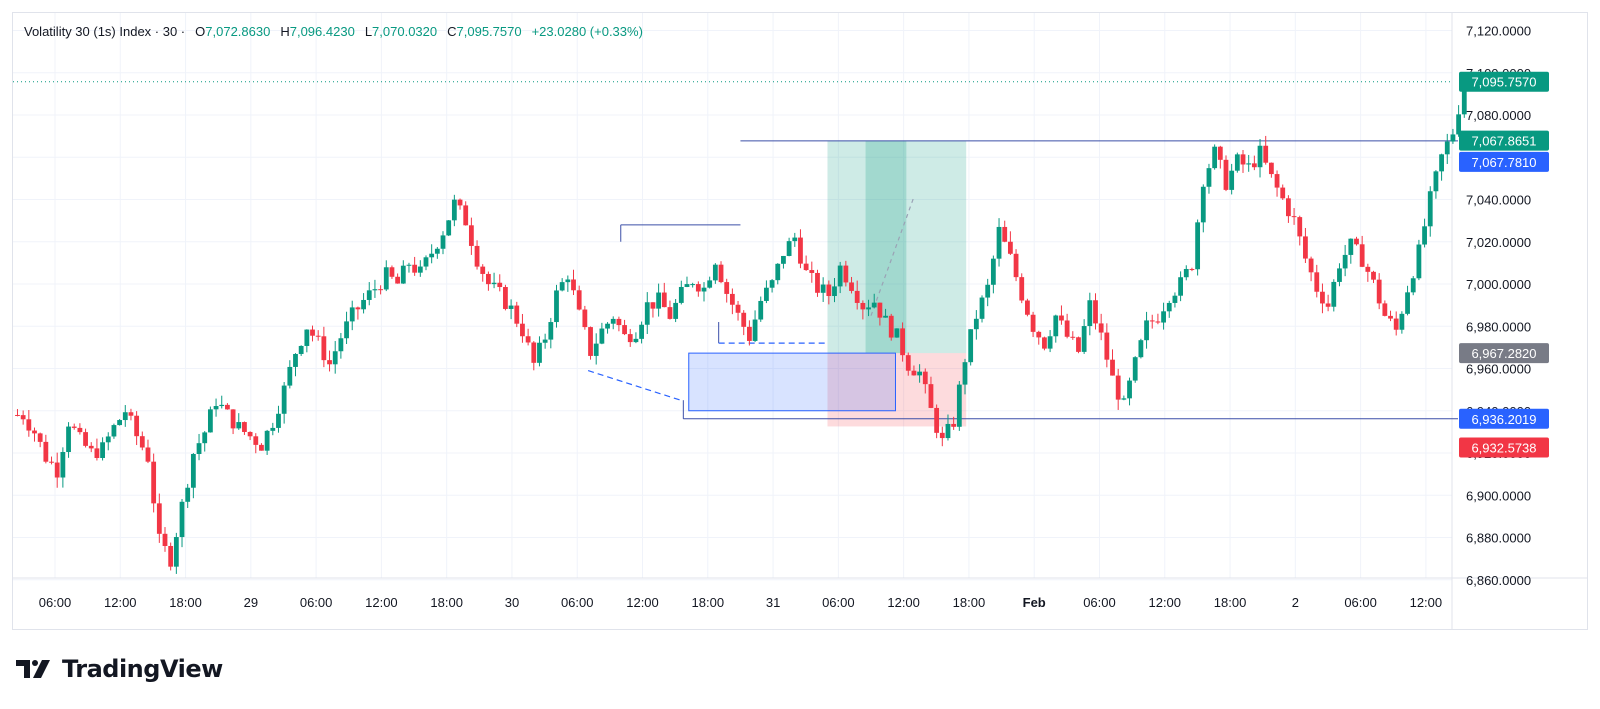  Describe the element at coordinates (792, 382) in the screenshot. I see `blue-rectangle-zone` at that location.